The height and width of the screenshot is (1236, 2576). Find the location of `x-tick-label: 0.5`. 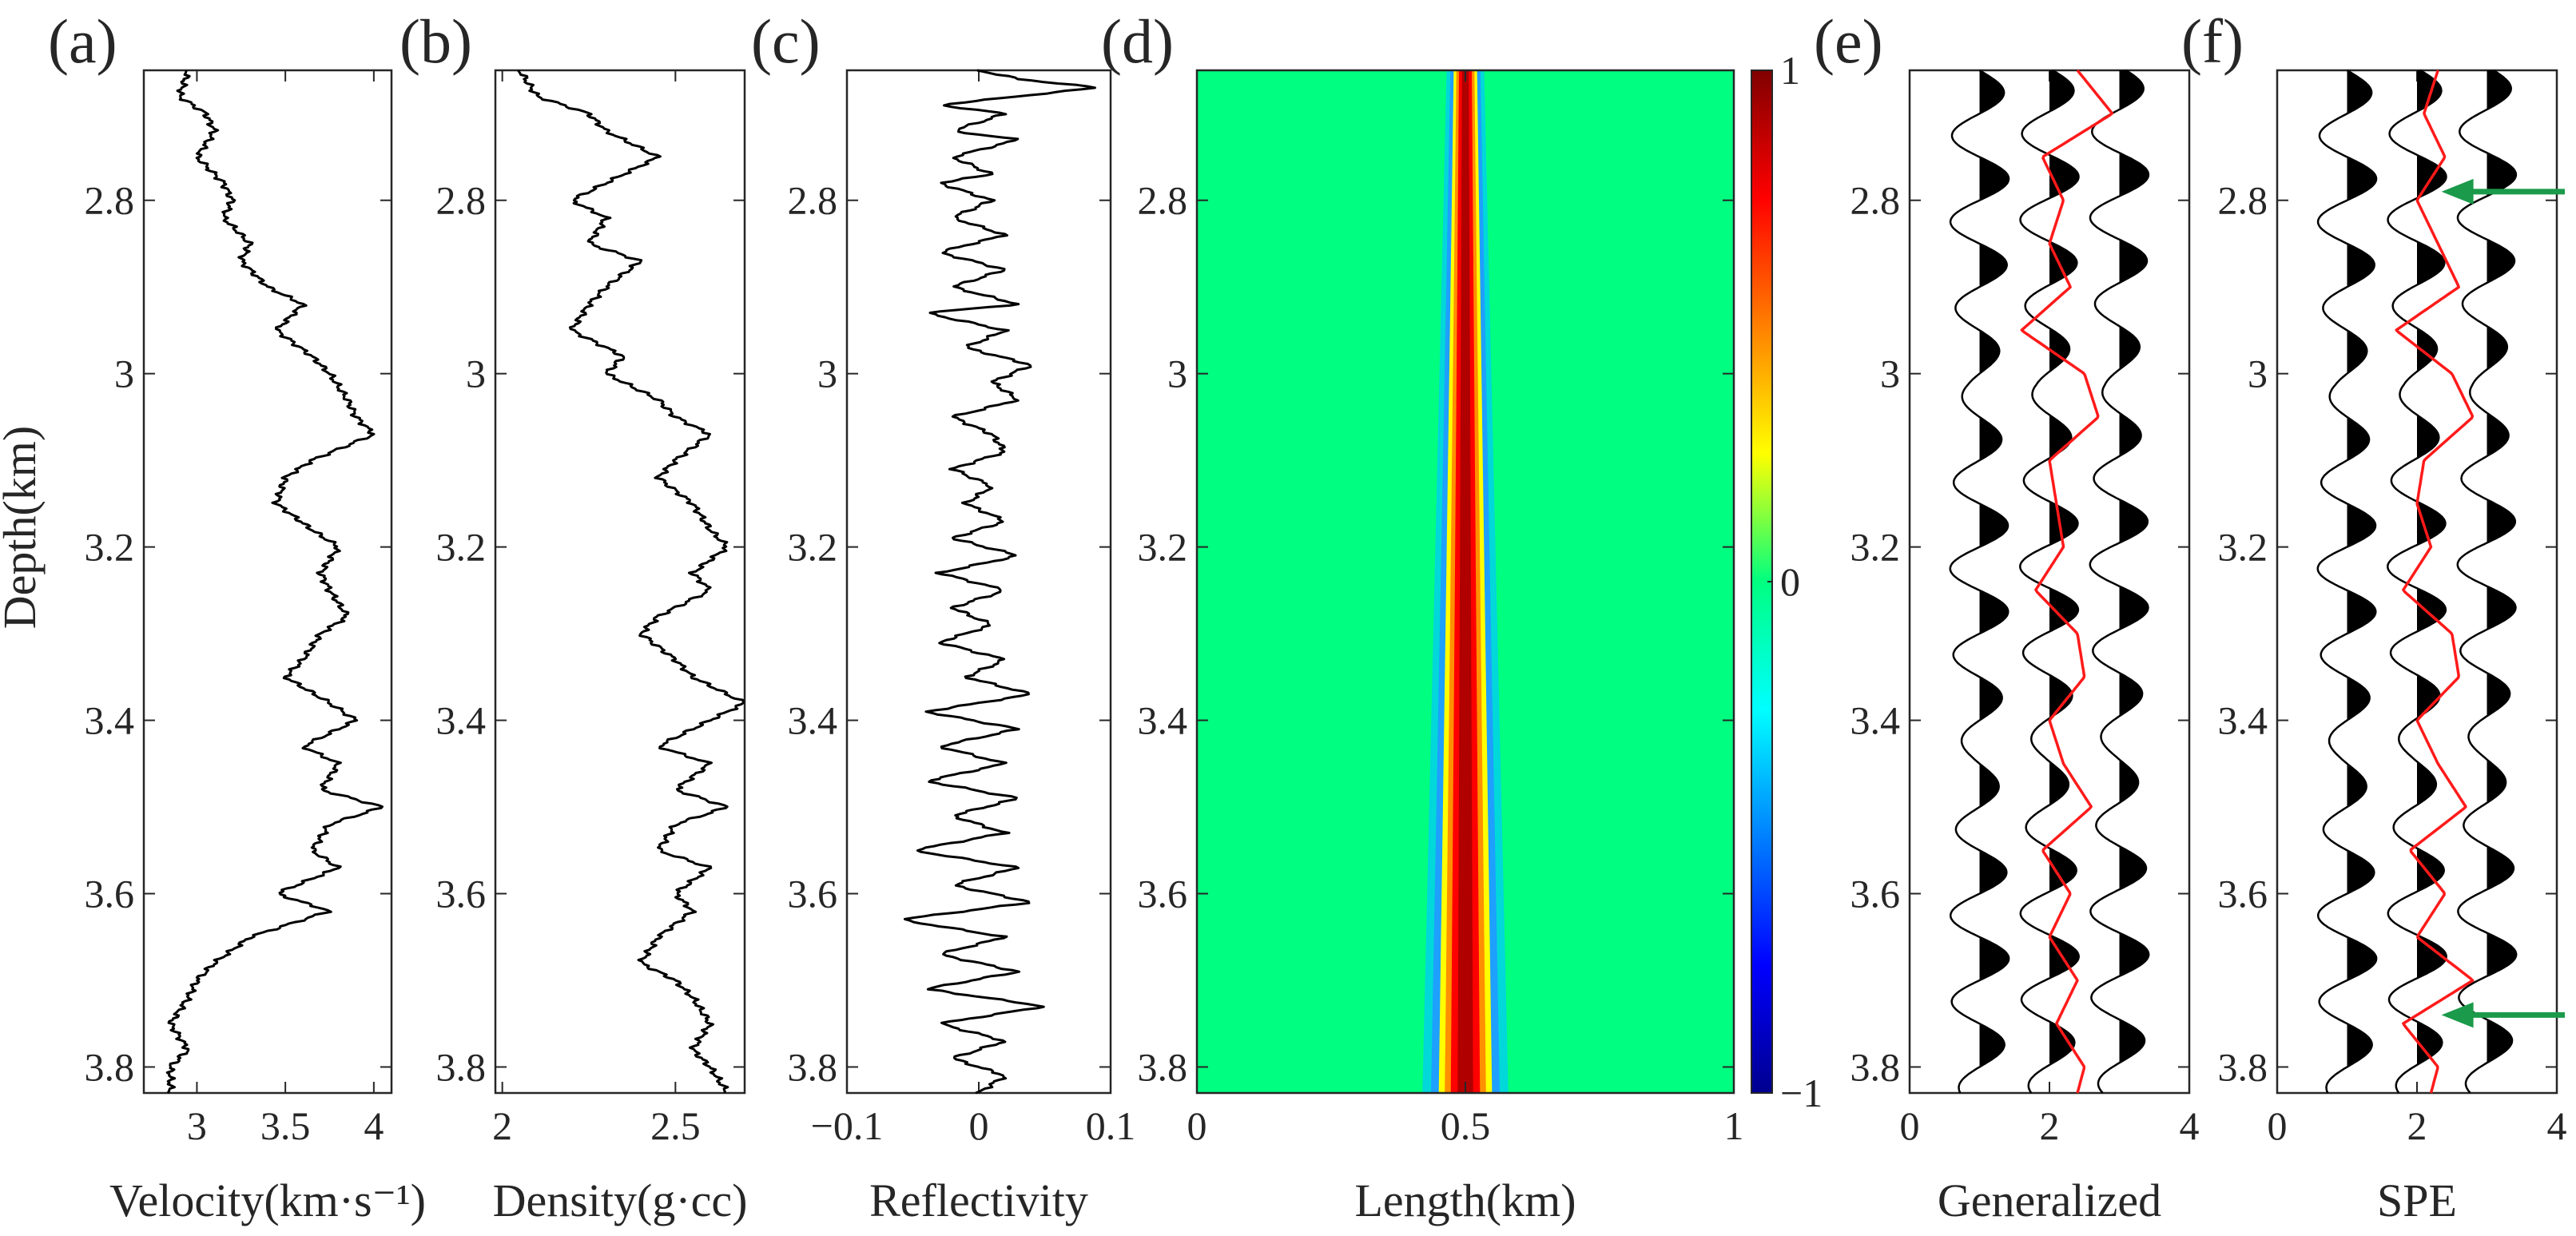

x-tick-label: 0.5 is located at coordinates (1466, 1125).